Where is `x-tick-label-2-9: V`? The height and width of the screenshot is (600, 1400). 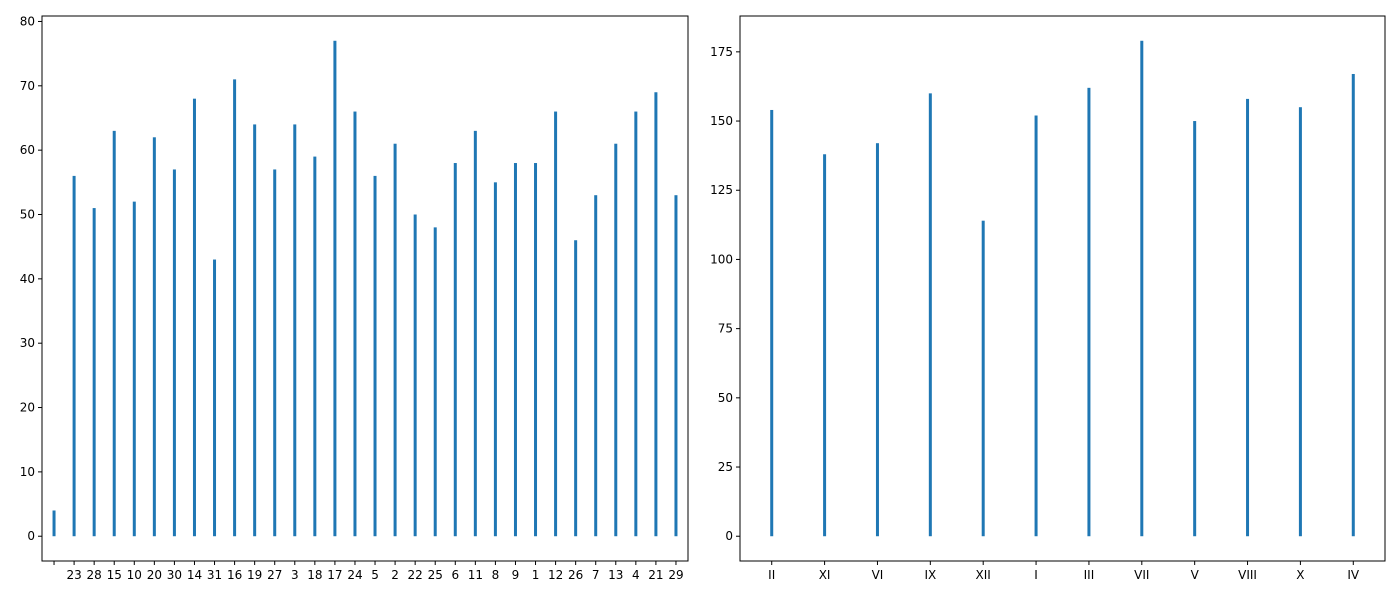 x-tick-label-2-9: V is located at coordinates (1195, 575).